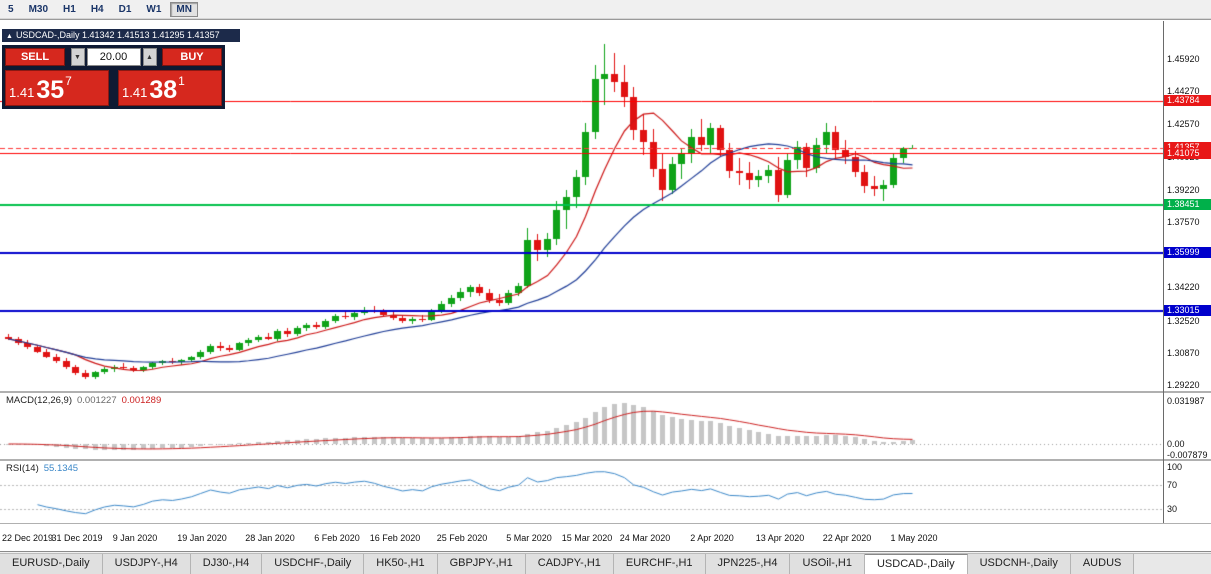  Describe the element at coordinates (146, 564) in the screenshot. I see `chart-tab-usdjpy-h4: USDJPY-,H4` at that location.